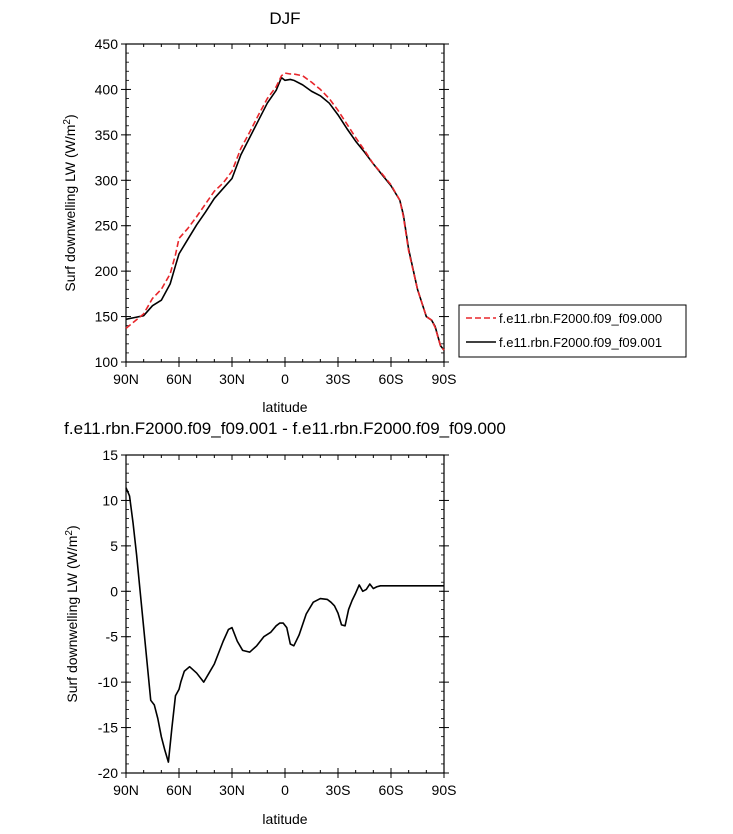 The height and width of the screenshot is (834, 733). I want to click on top-y-tick-label: 350, so click(107, 135).